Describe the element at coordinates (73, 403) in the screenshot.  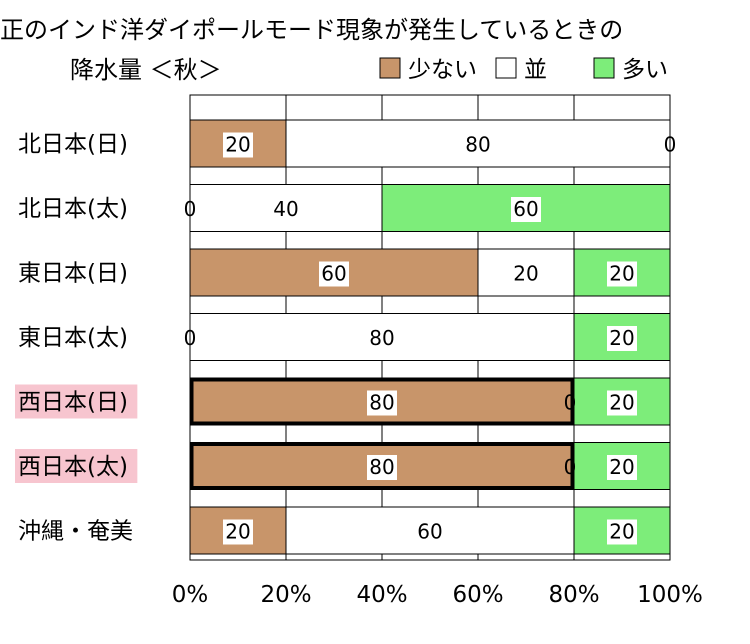
I see `row-label: 西日本(日)` at that location.